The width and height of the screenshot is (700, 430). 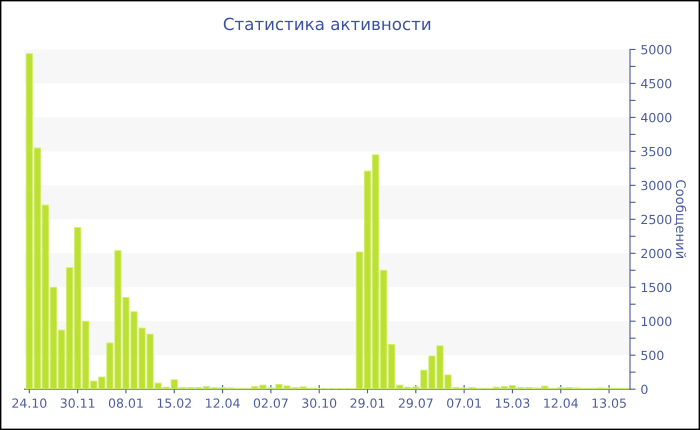 What do you see at coordinates (656, 151) in the screenshot?
I see `y-tick-label: 3500` at bounding box center [656, 151].